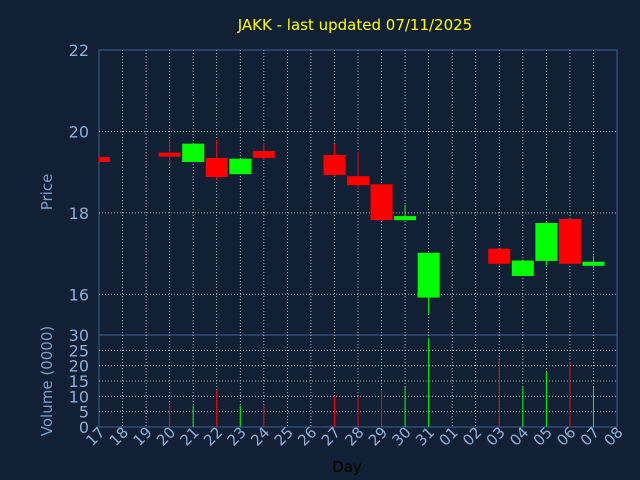 The image size is (640, 480). I want to click on price-tick-label: 18, so click(79, 213).